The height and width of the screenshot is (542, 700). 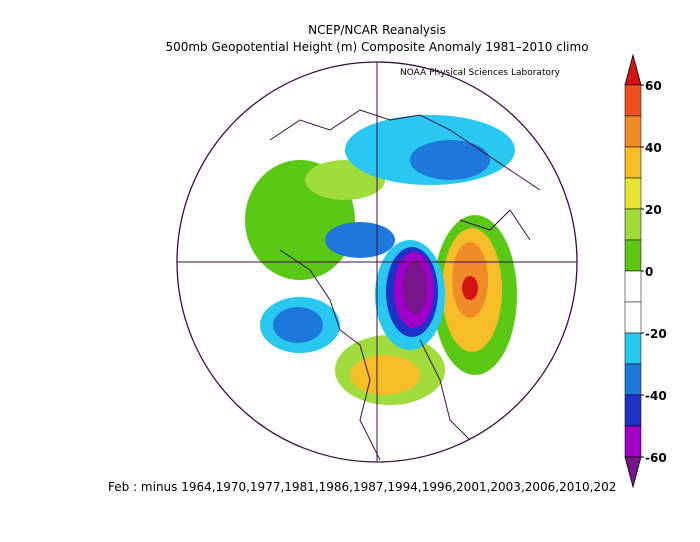 I want to click on colorbar-label: -20, so click(x=656, y=334).